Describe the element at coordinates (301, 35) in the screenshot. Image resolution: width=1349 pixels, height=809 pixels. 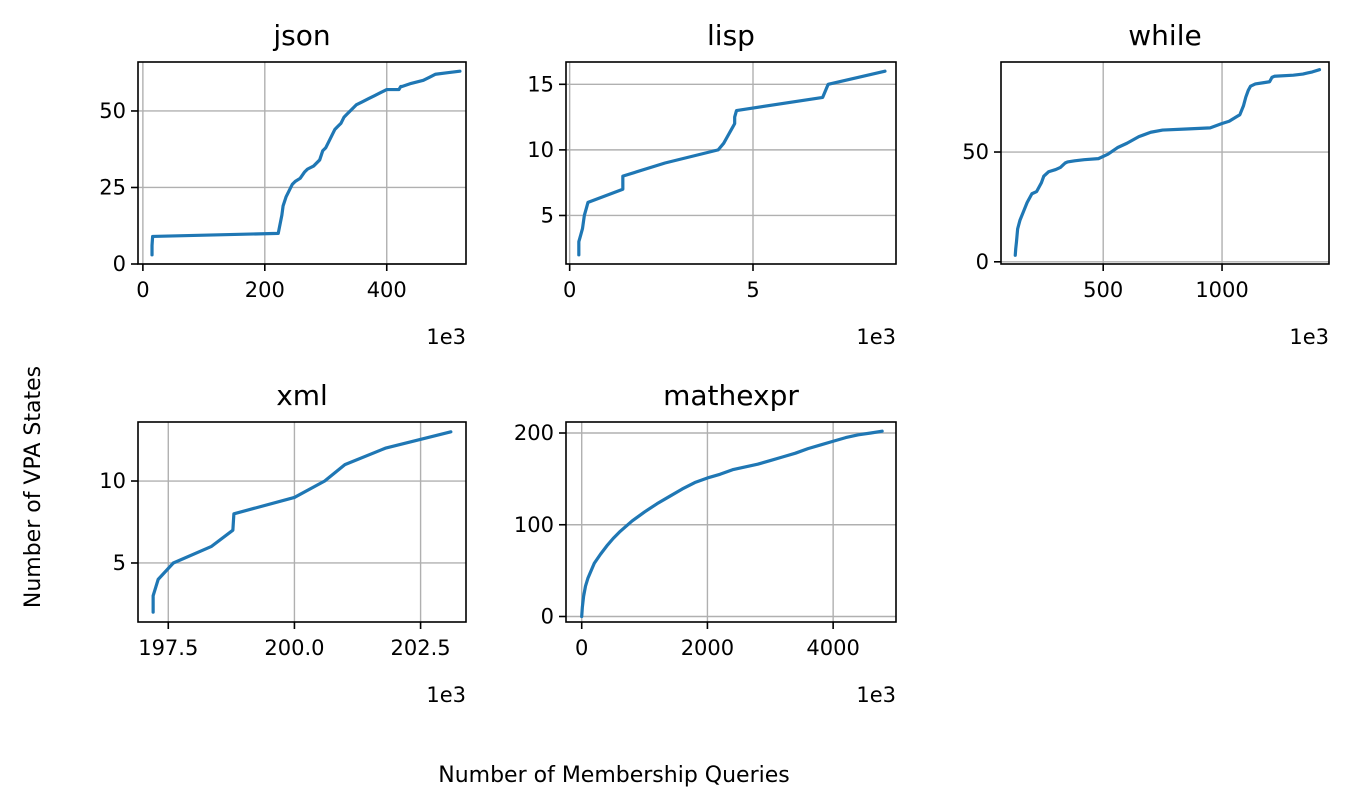
I see `panel-title: json` at that location.